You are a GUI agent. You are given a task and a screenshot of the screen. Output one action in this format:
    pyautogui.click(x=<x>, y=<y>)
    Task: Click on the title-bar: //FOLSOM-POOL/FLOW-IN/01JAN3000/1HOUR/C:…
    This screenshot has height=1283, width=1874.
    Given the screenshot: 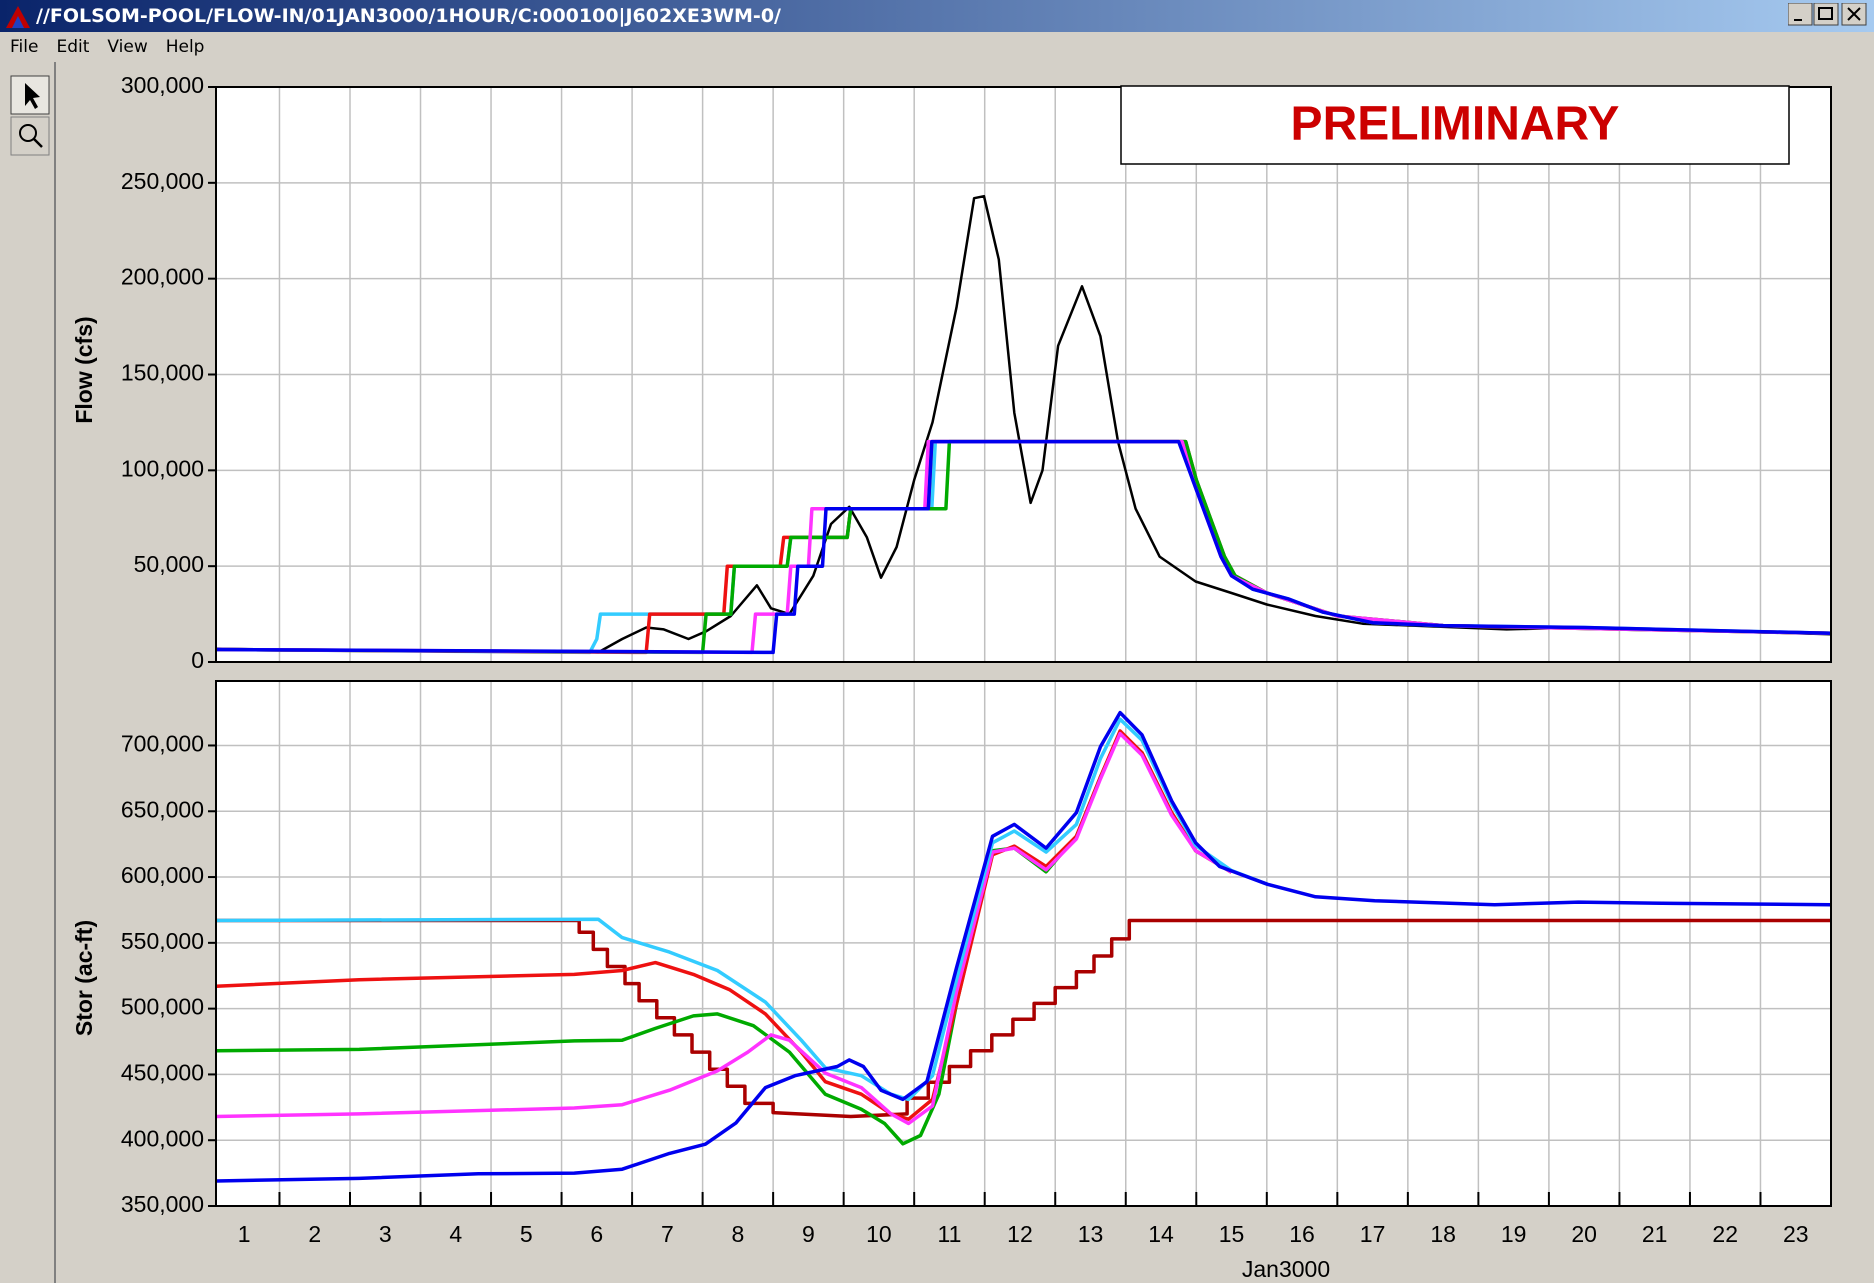 What is the action you would take?
    pyautogui.click(x=937, y=16)
    